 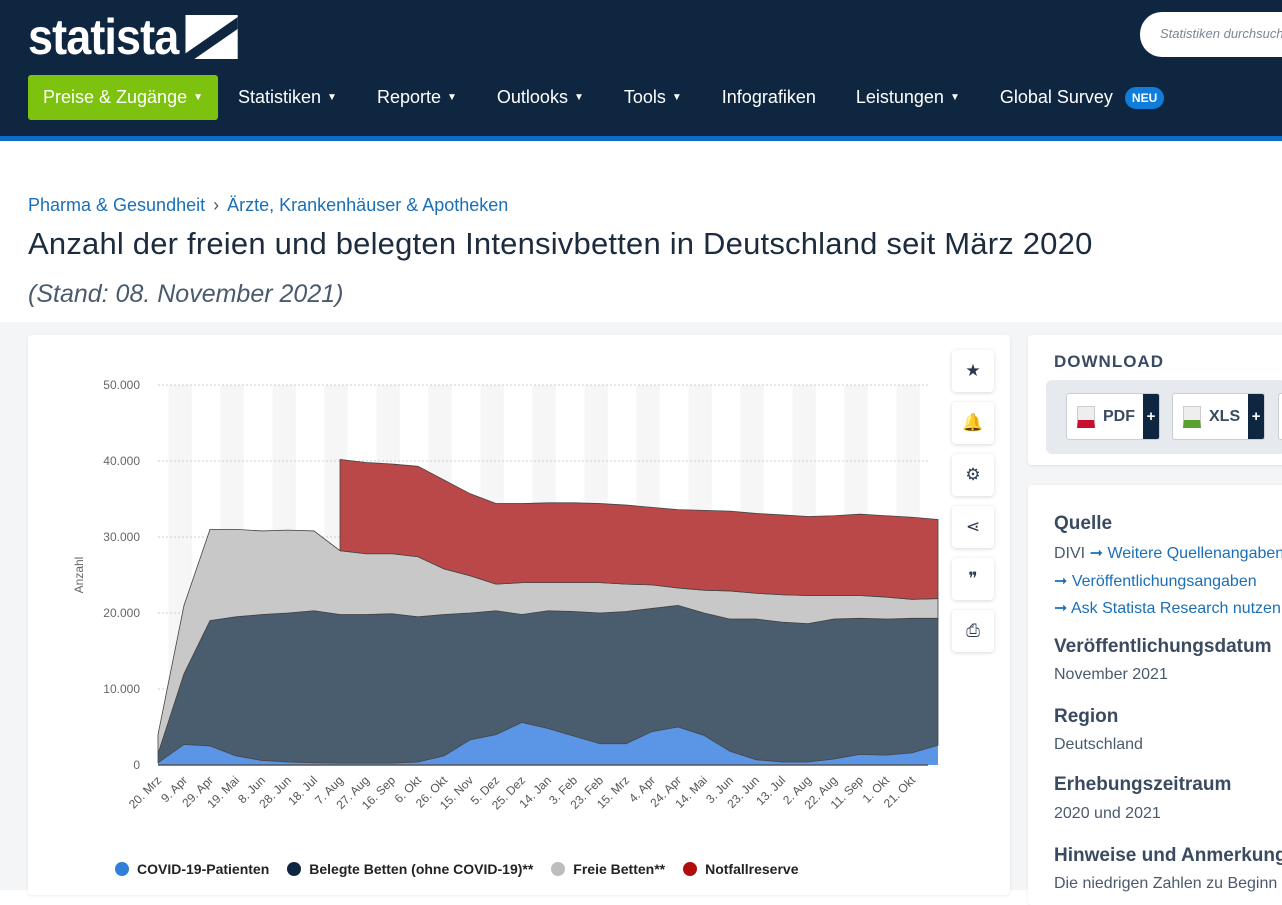 I want to click on page-subtitle: (Stand: 08. November 2021), so click(x=186, y=294).